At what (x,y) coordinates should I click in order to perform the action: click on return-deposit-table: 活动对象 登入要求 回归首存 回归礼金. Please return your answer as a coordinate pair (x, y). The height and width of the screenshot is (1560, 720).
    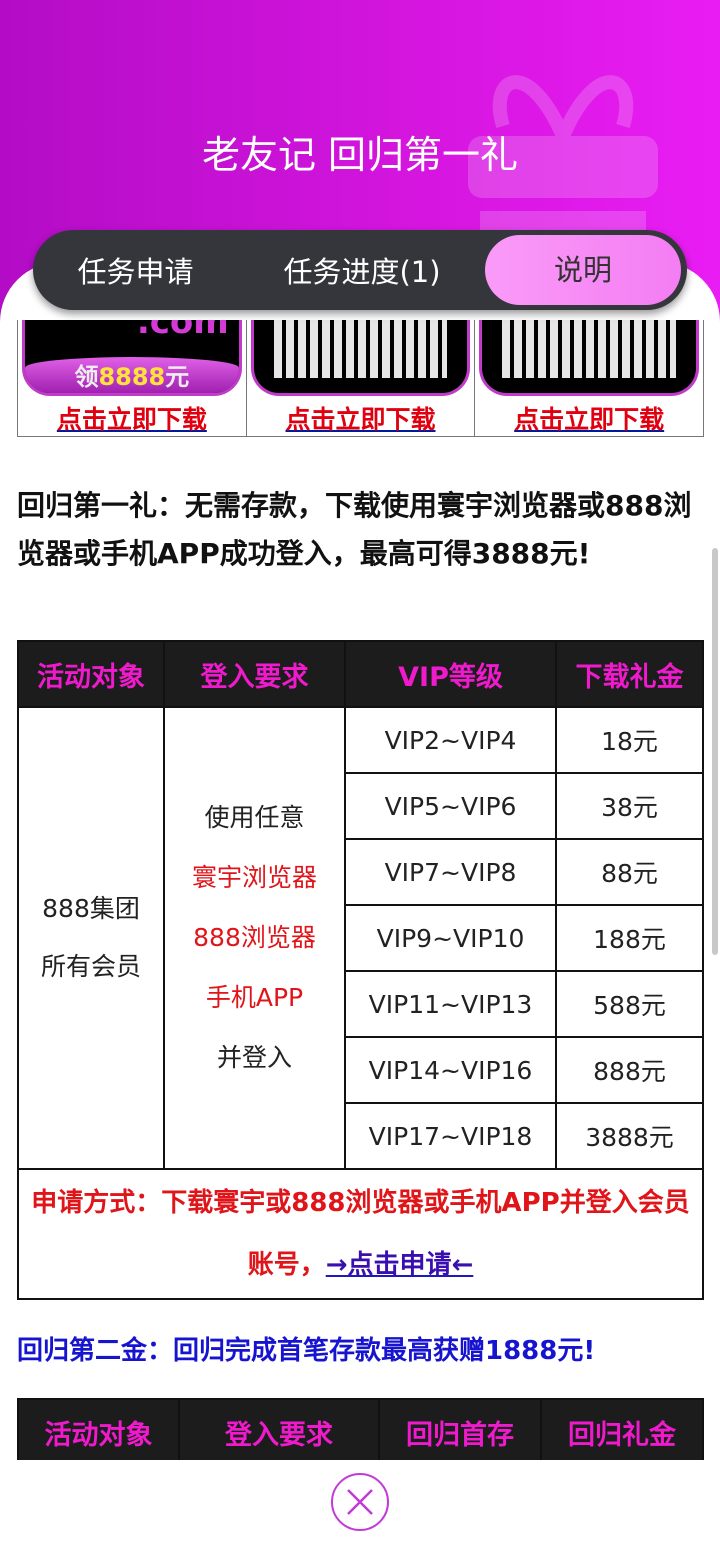
    Looking at the image, I should click on (360, 1429).